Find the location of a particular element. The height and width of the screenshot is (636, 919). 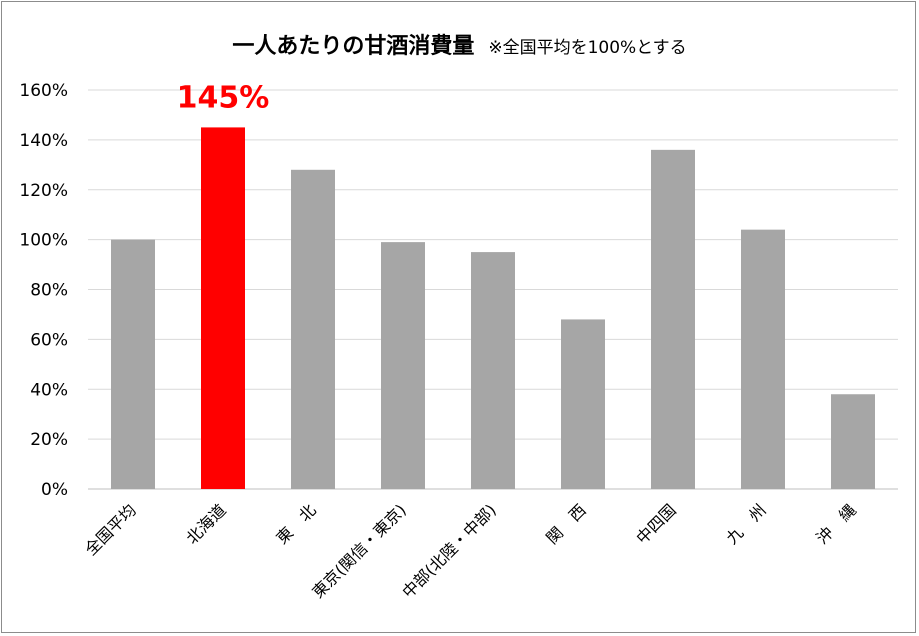

x-category-label: 九 州 is located at coordinates (745, 523).